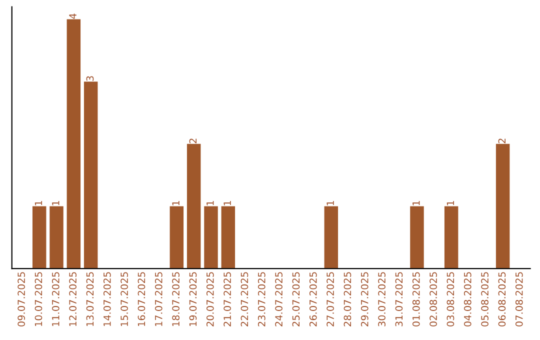  What do you see at coordinates (38, 299) in the screenshot?
I see `x-tick-label: 10.07.2025` at bounding box center [38, 299].